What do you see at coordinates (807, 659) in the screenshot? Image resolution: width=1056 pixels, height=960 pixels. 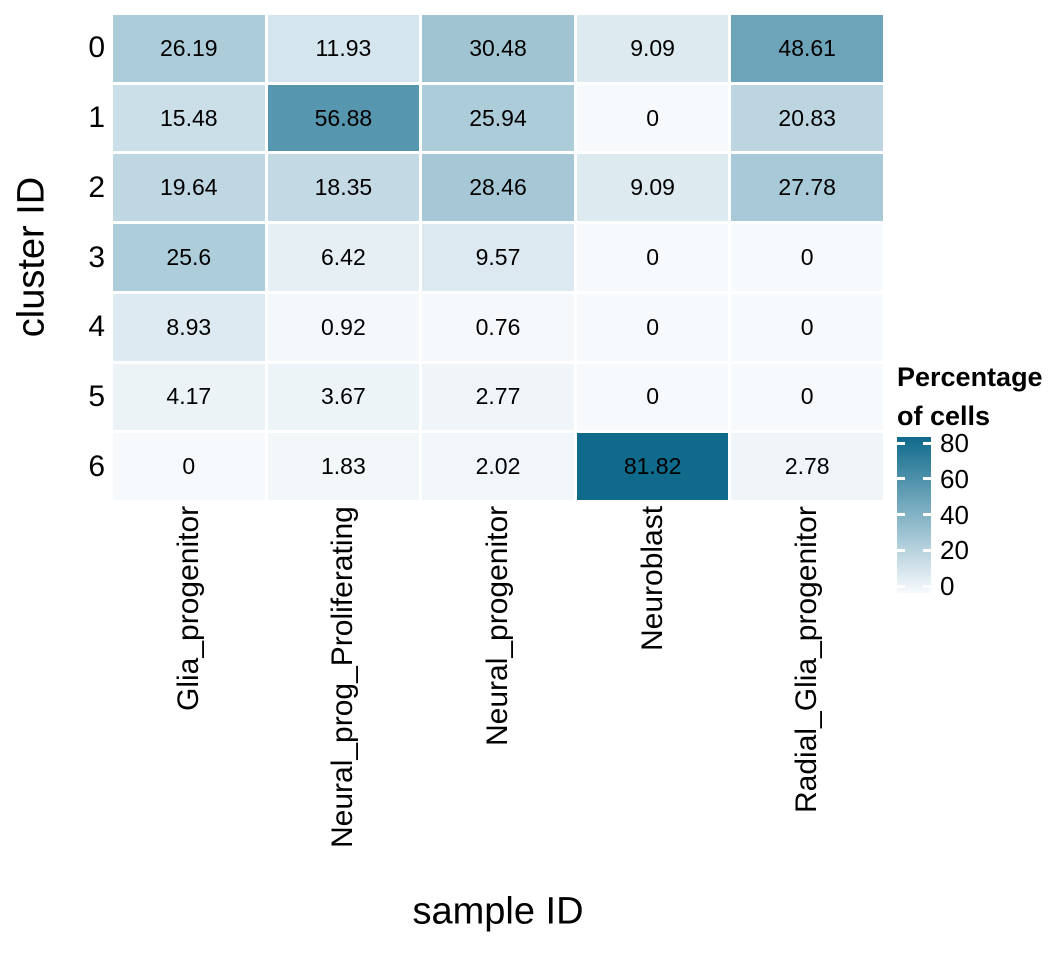 I see `x-tick-label: Radial_Glia_progenitor` at bounding box center [807, 659].